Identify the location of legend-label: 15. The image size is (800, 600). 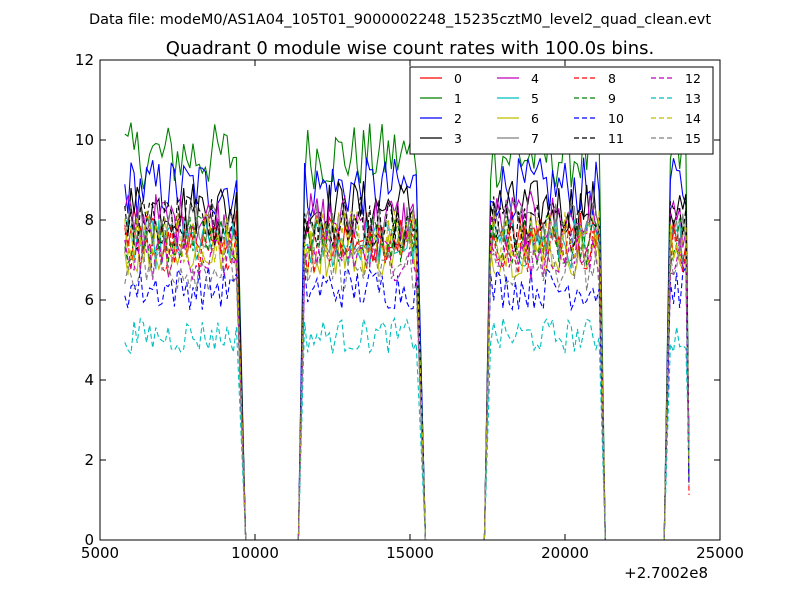
(693, 138).